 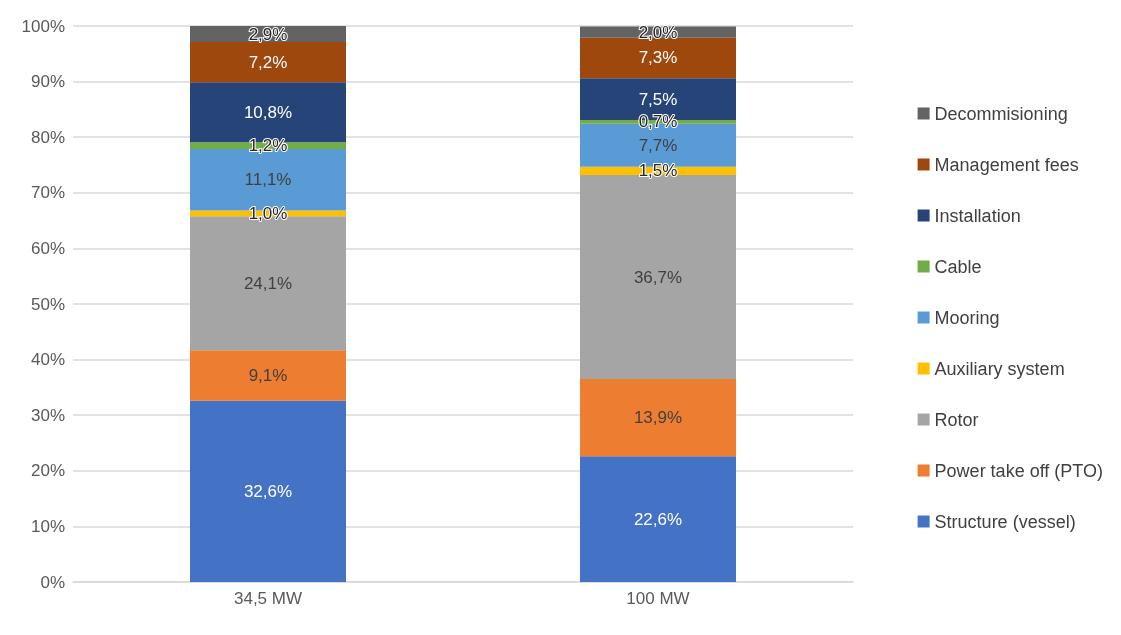 I want to click on y-tick-label: 40%, so click(x=47, y=360).